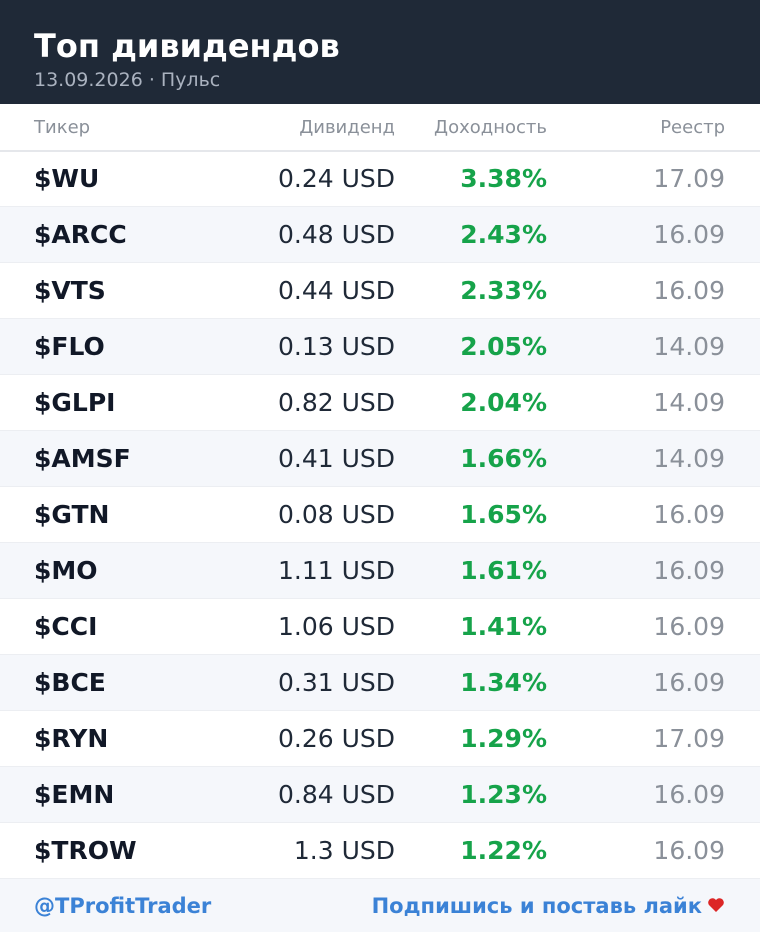 Image resolution: width=760 pixels, height=932 pixels. I want to click on ticker-cell: $MO, so click(66, 570).